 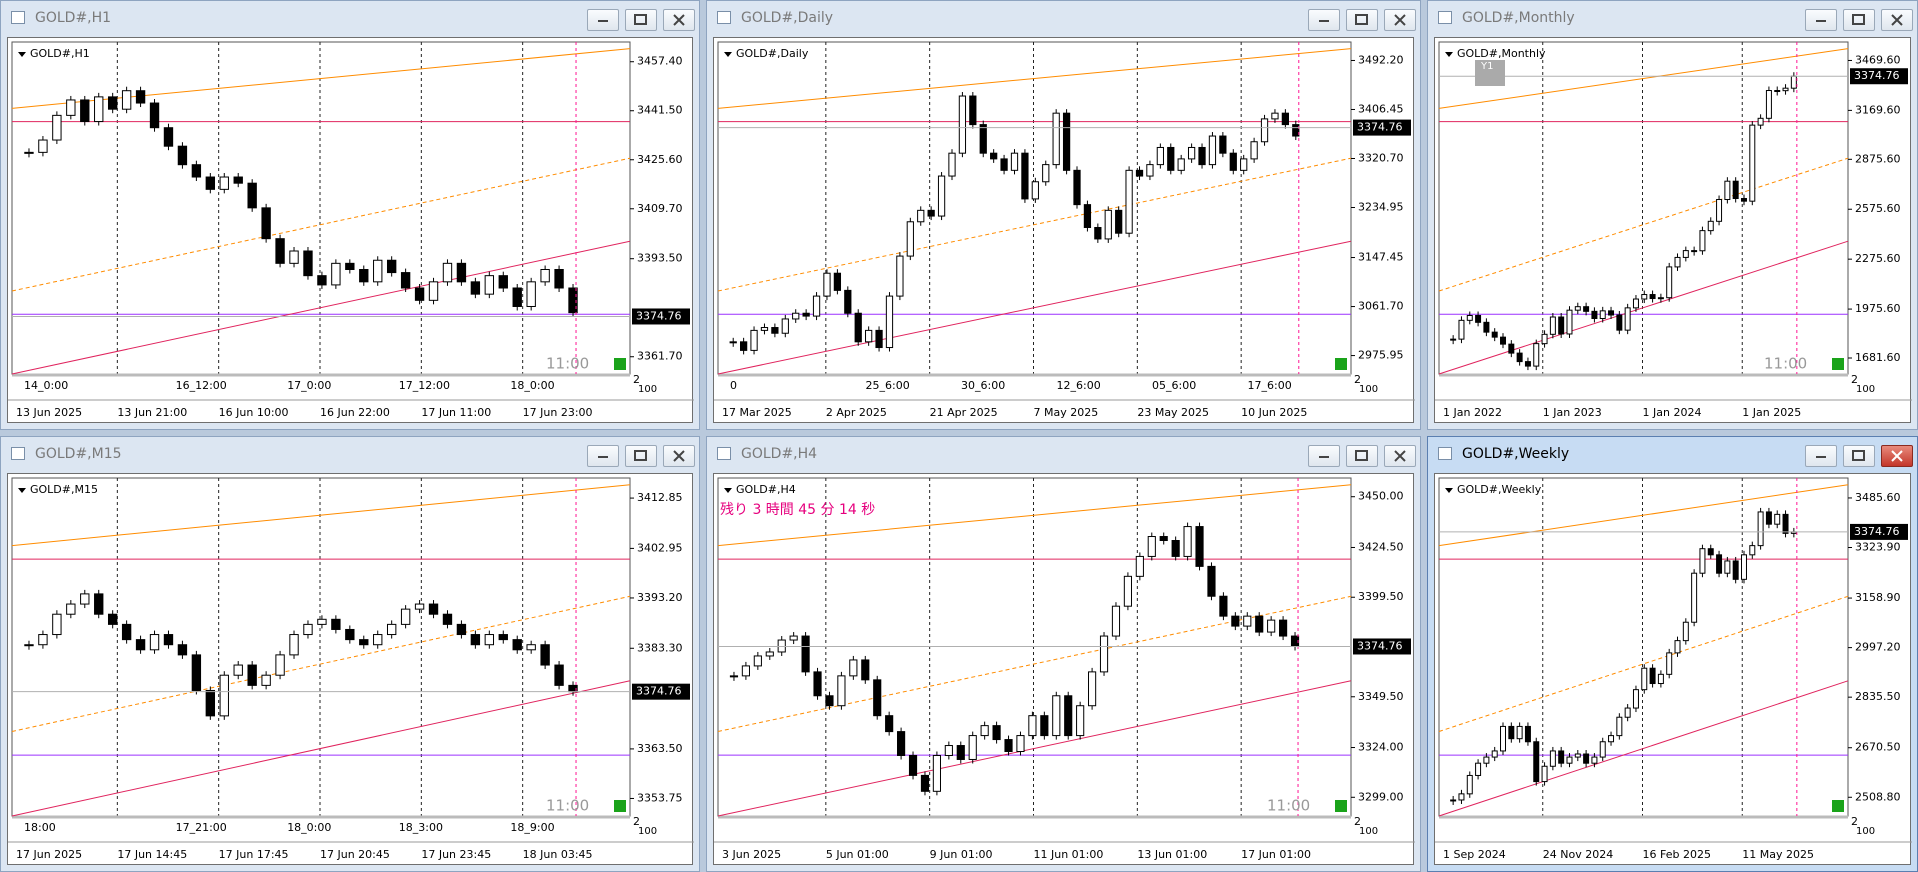 What do you see at coordinates (1472, 412) in the screenshot?
I see `x-tick-label: 1 Jan 2022` at bounding box center [1472, 412].